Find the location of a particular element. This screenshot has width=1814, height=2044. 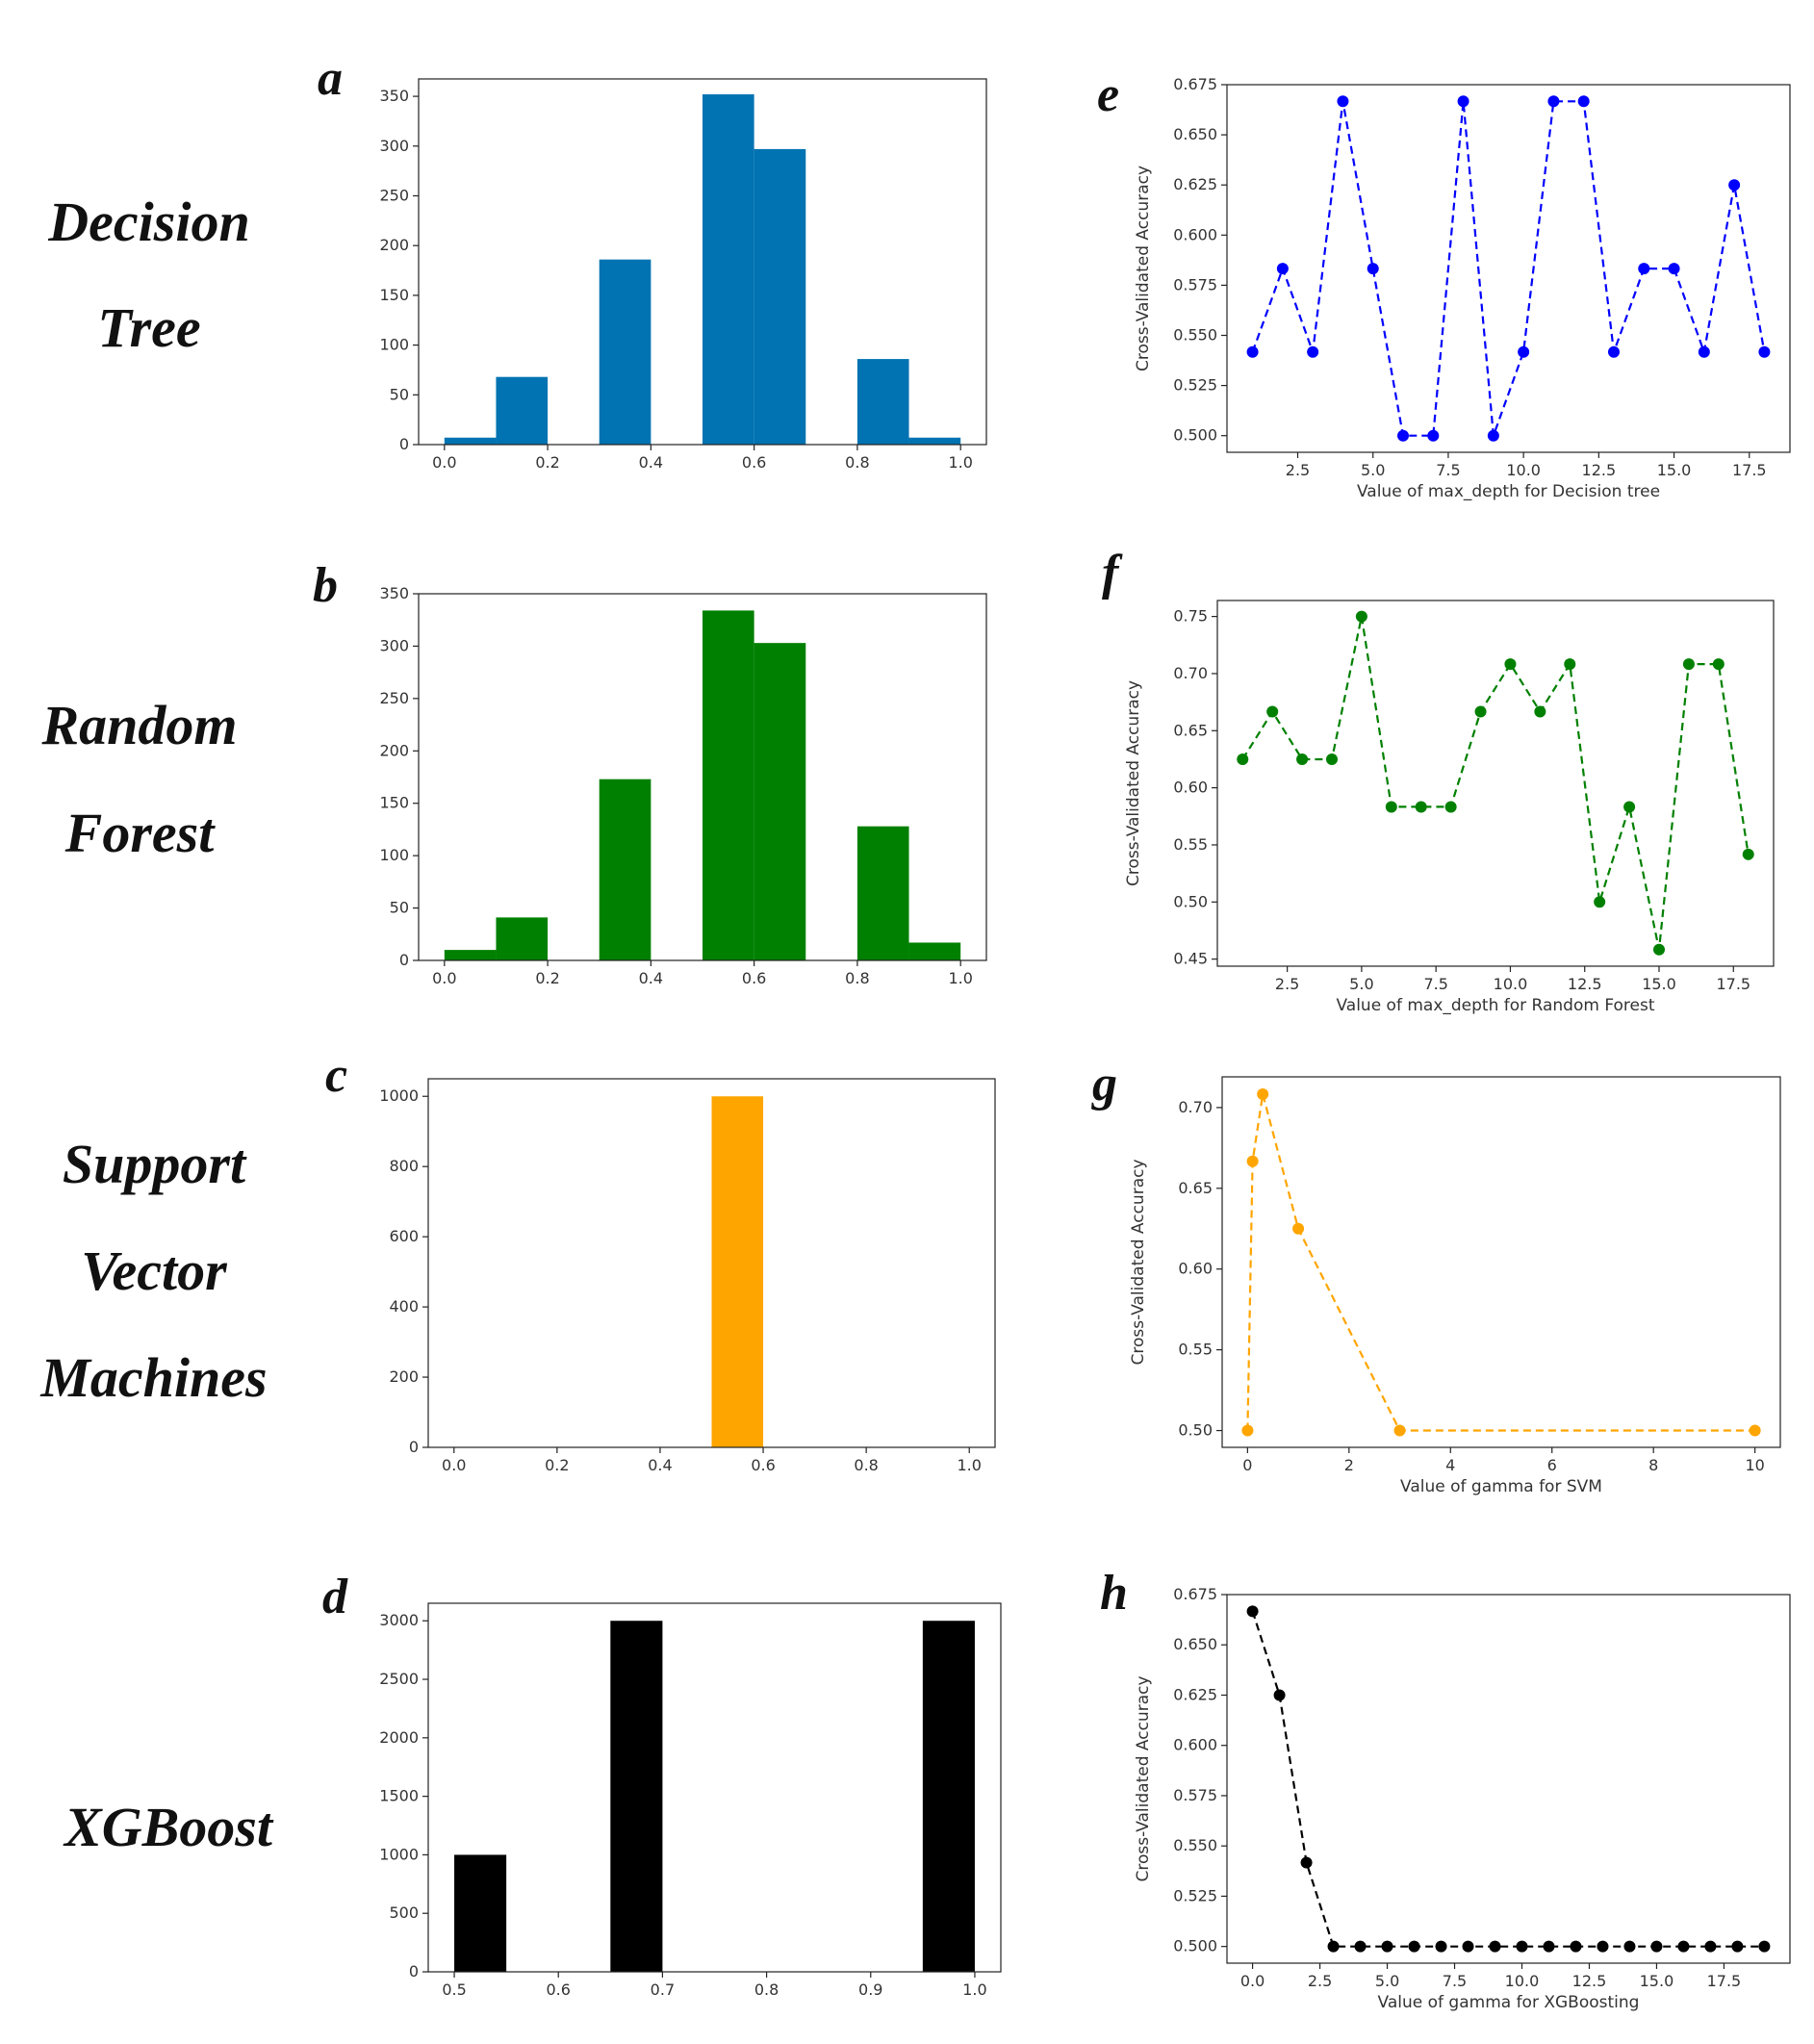

y-tick-label: 0.75 is located at coordinates (1190, 617).